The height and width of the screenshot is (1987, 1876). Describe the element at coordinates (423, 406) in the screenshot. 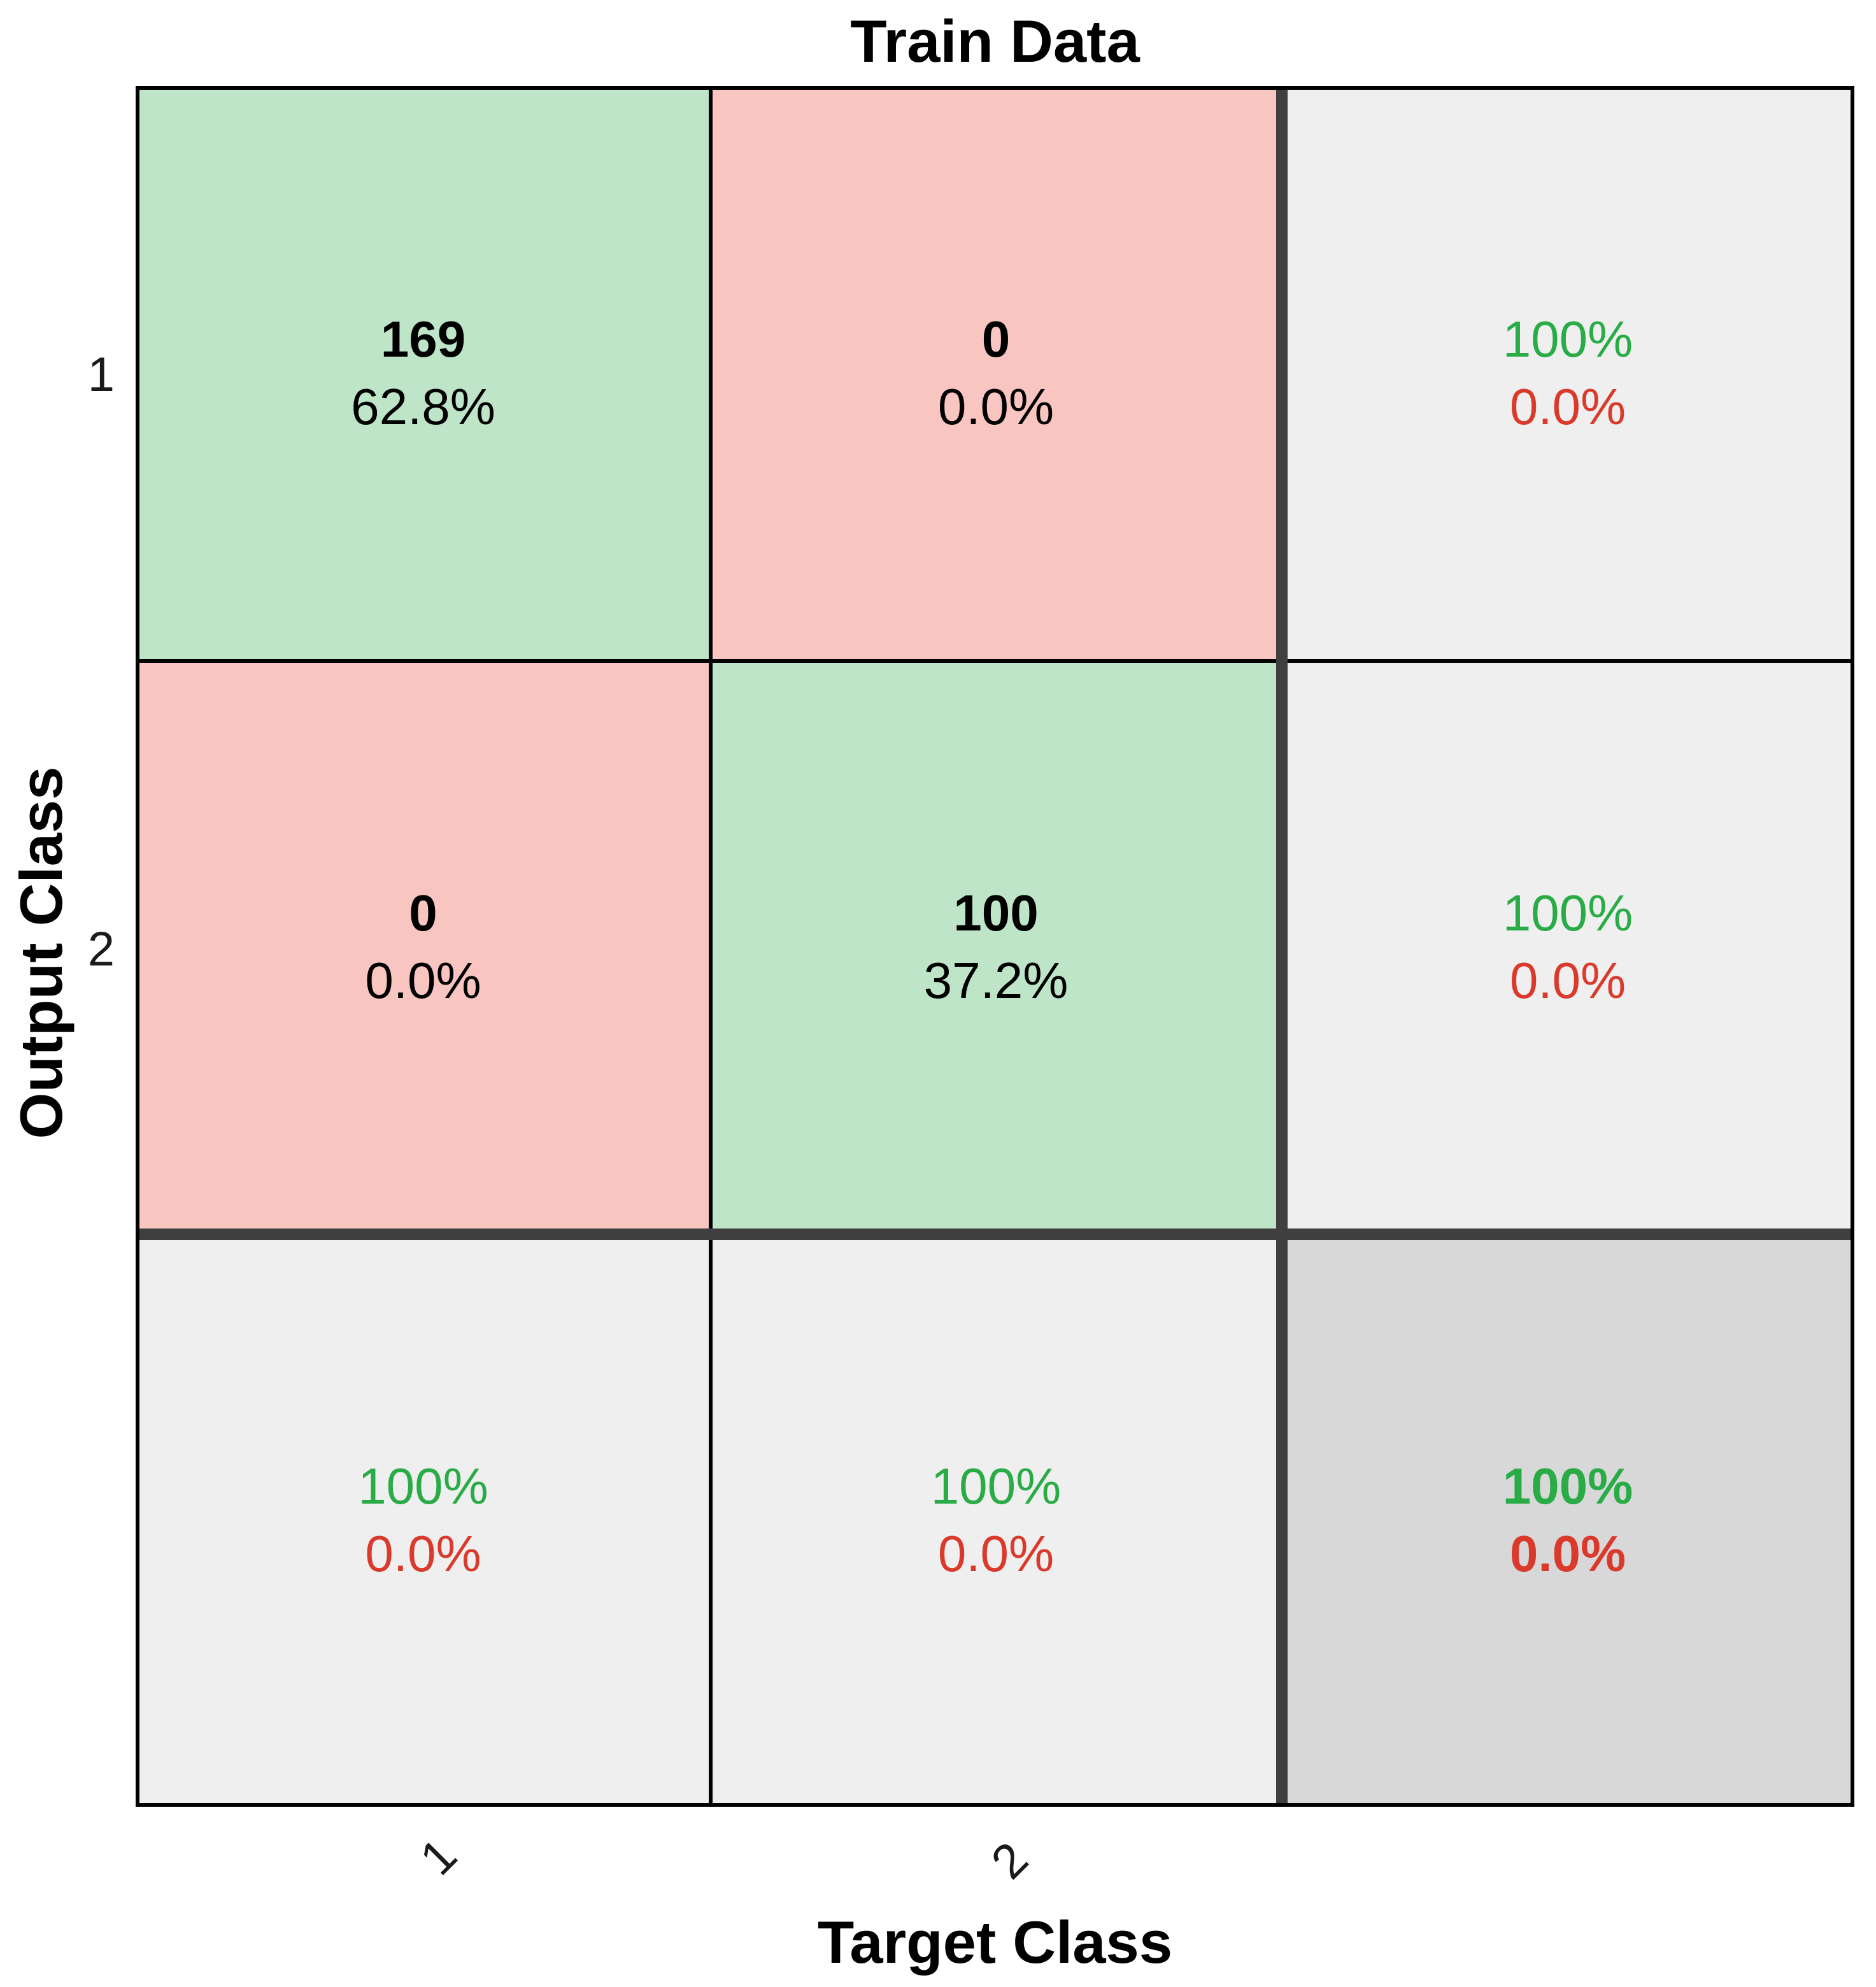

I see `cell-percent: 62.8%` at that location.